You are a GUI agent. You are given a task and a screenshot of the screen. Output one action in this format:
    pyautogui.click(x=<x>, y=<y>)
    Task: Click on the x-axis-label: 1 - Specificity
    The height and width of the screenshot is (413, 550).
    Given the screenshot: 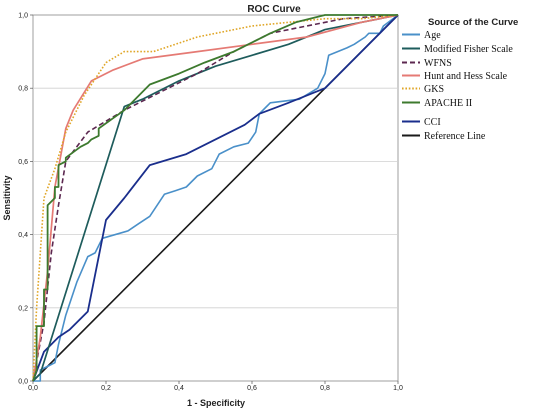 What is the action you would take?
    pyautogui.click(x=216, y=403)
    